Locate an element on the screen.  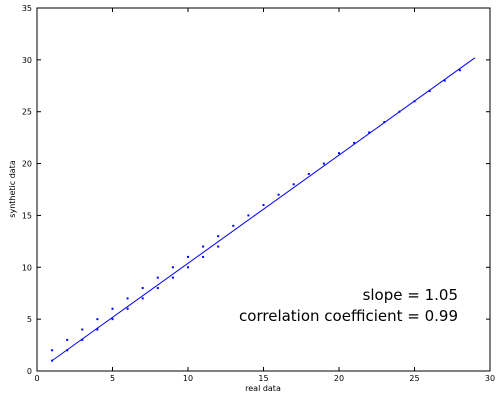
y-tick-label: 10 is located at coordinates (27, 267).